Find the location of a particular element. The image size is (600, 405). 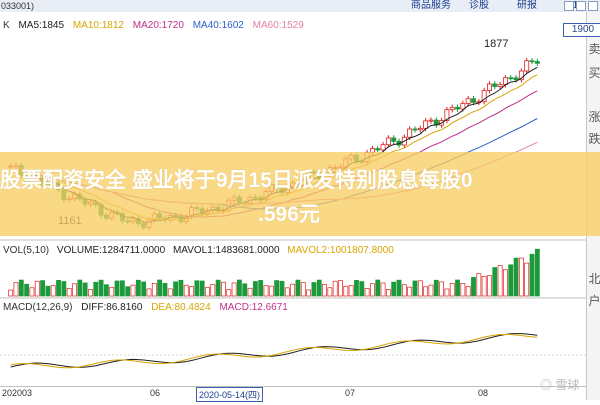

legend-macd: MACD(12,26,9) is located at coordinates (38, 307).